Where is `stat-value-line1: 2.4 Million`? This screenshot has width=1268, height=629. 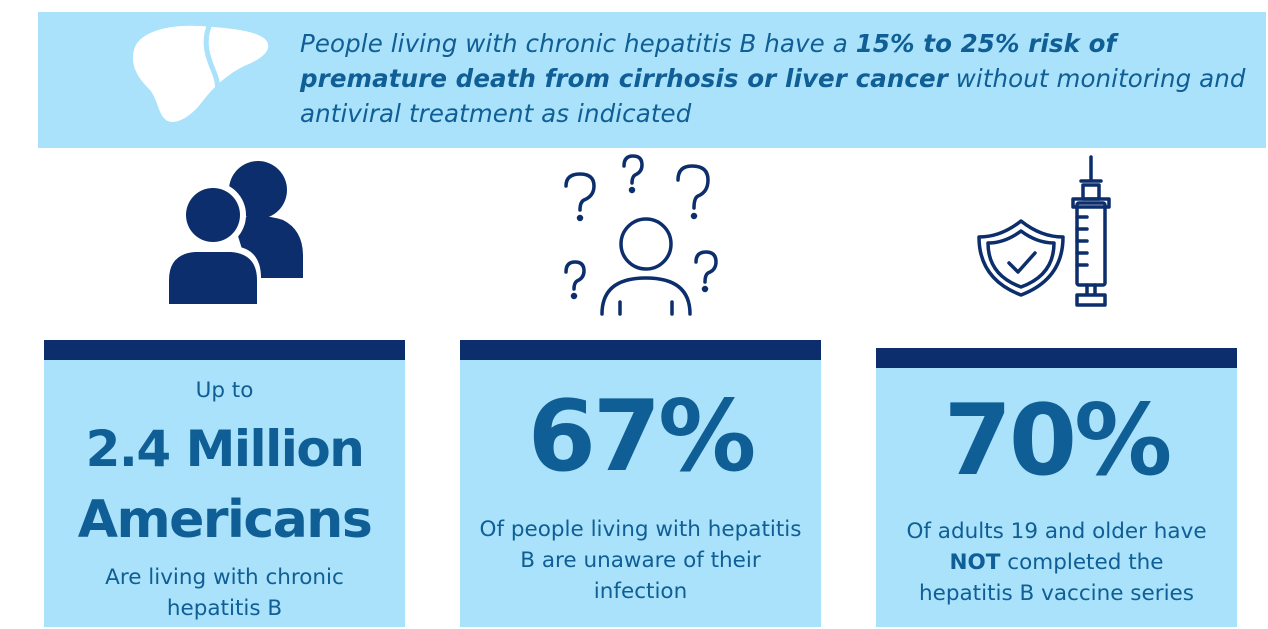
stat-value-line1: 2.4 Million is located at coordinates (225, 449).